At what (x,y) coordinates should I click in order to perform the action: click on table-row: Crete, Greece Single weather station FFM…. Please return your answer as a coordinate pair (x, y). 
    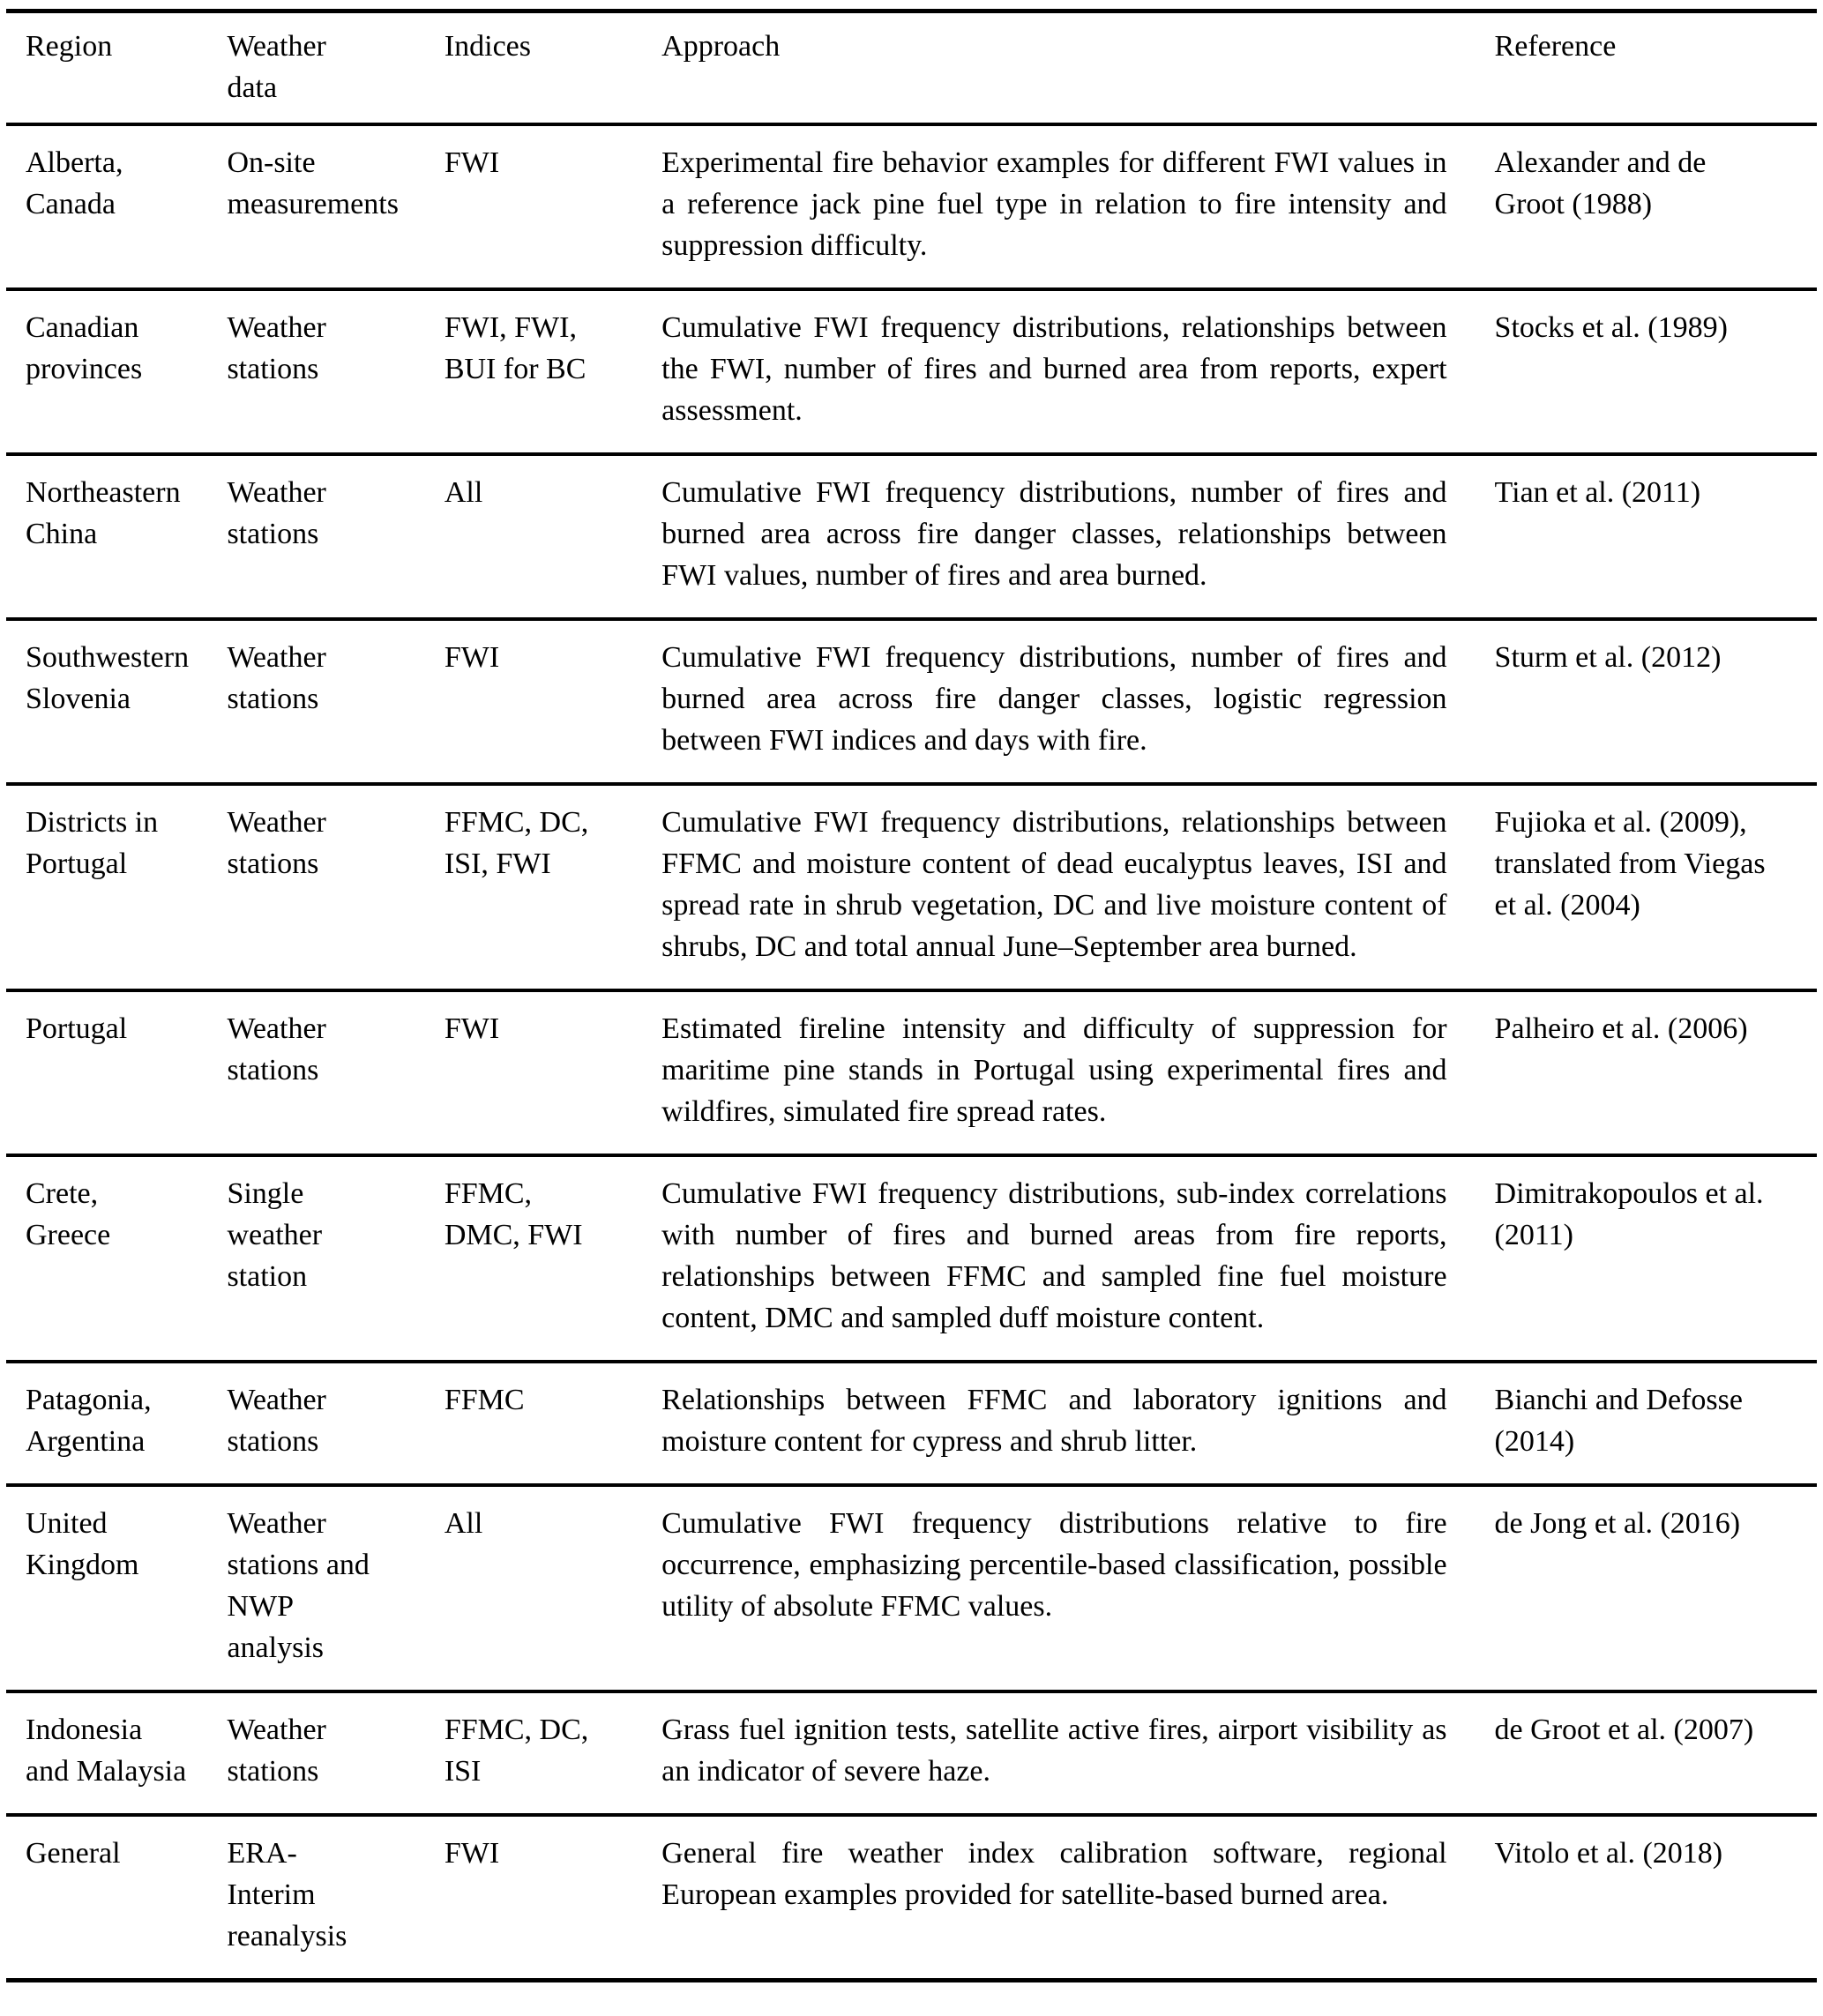
    Looking at the image, I should click on (911, 1258).